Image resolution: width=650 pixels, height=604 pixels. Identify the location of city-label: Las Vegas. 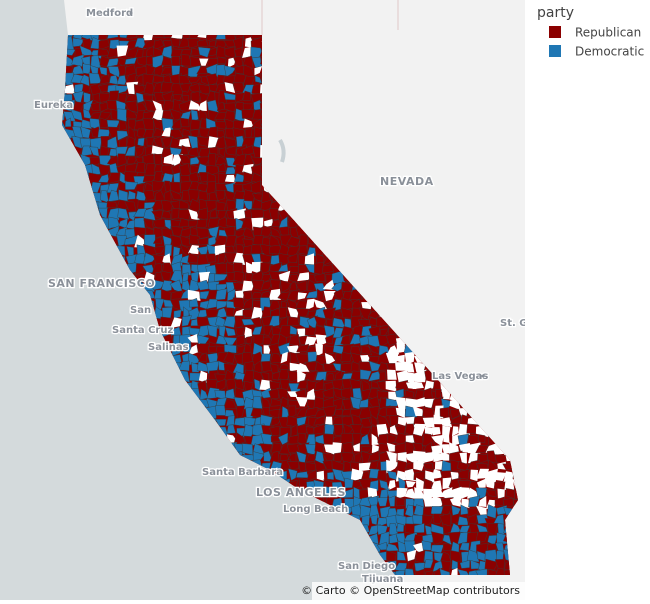
(460, 376).